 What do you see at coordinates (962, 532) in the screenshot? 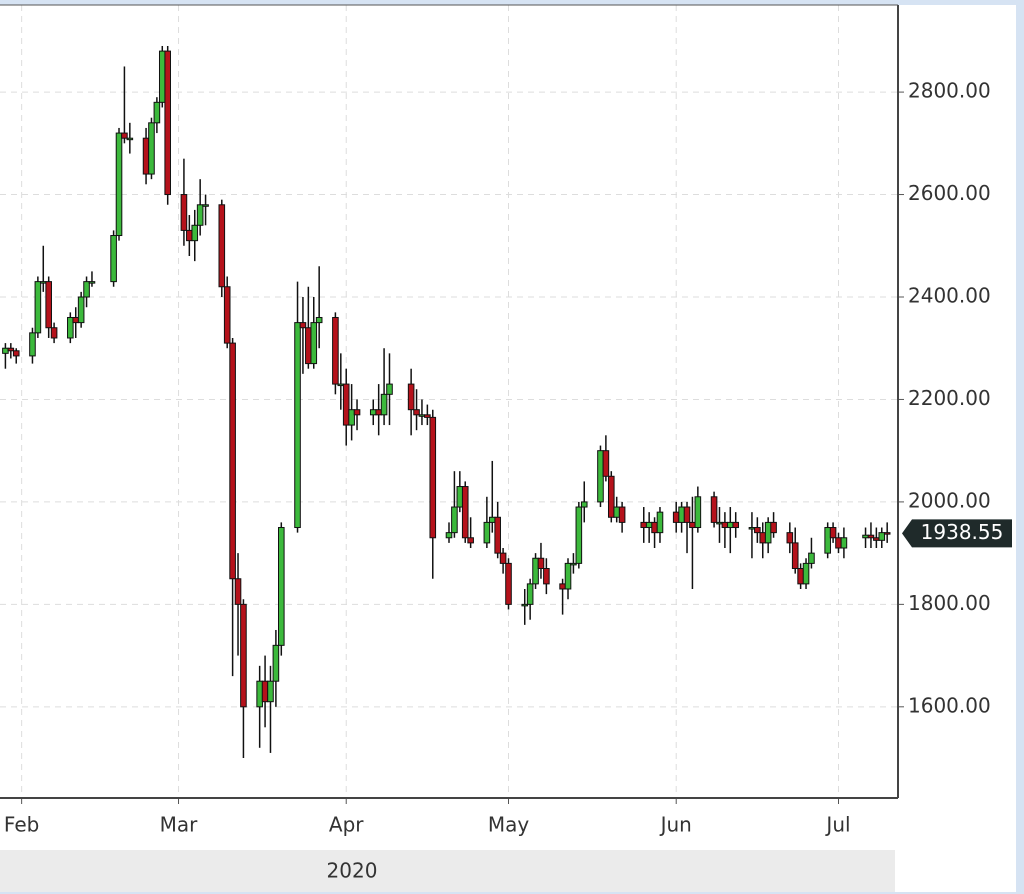
I see `last-price-label: 1938.55` at bounding box center [962, 532].